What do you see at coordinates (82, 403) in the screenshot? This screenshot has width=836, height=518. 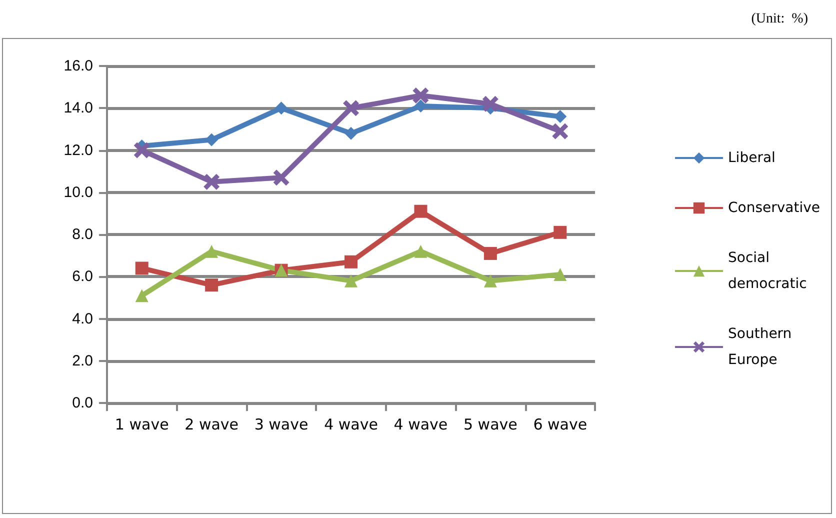 I see `y-tick-label: 0.0` at bounding box center [82, 403].